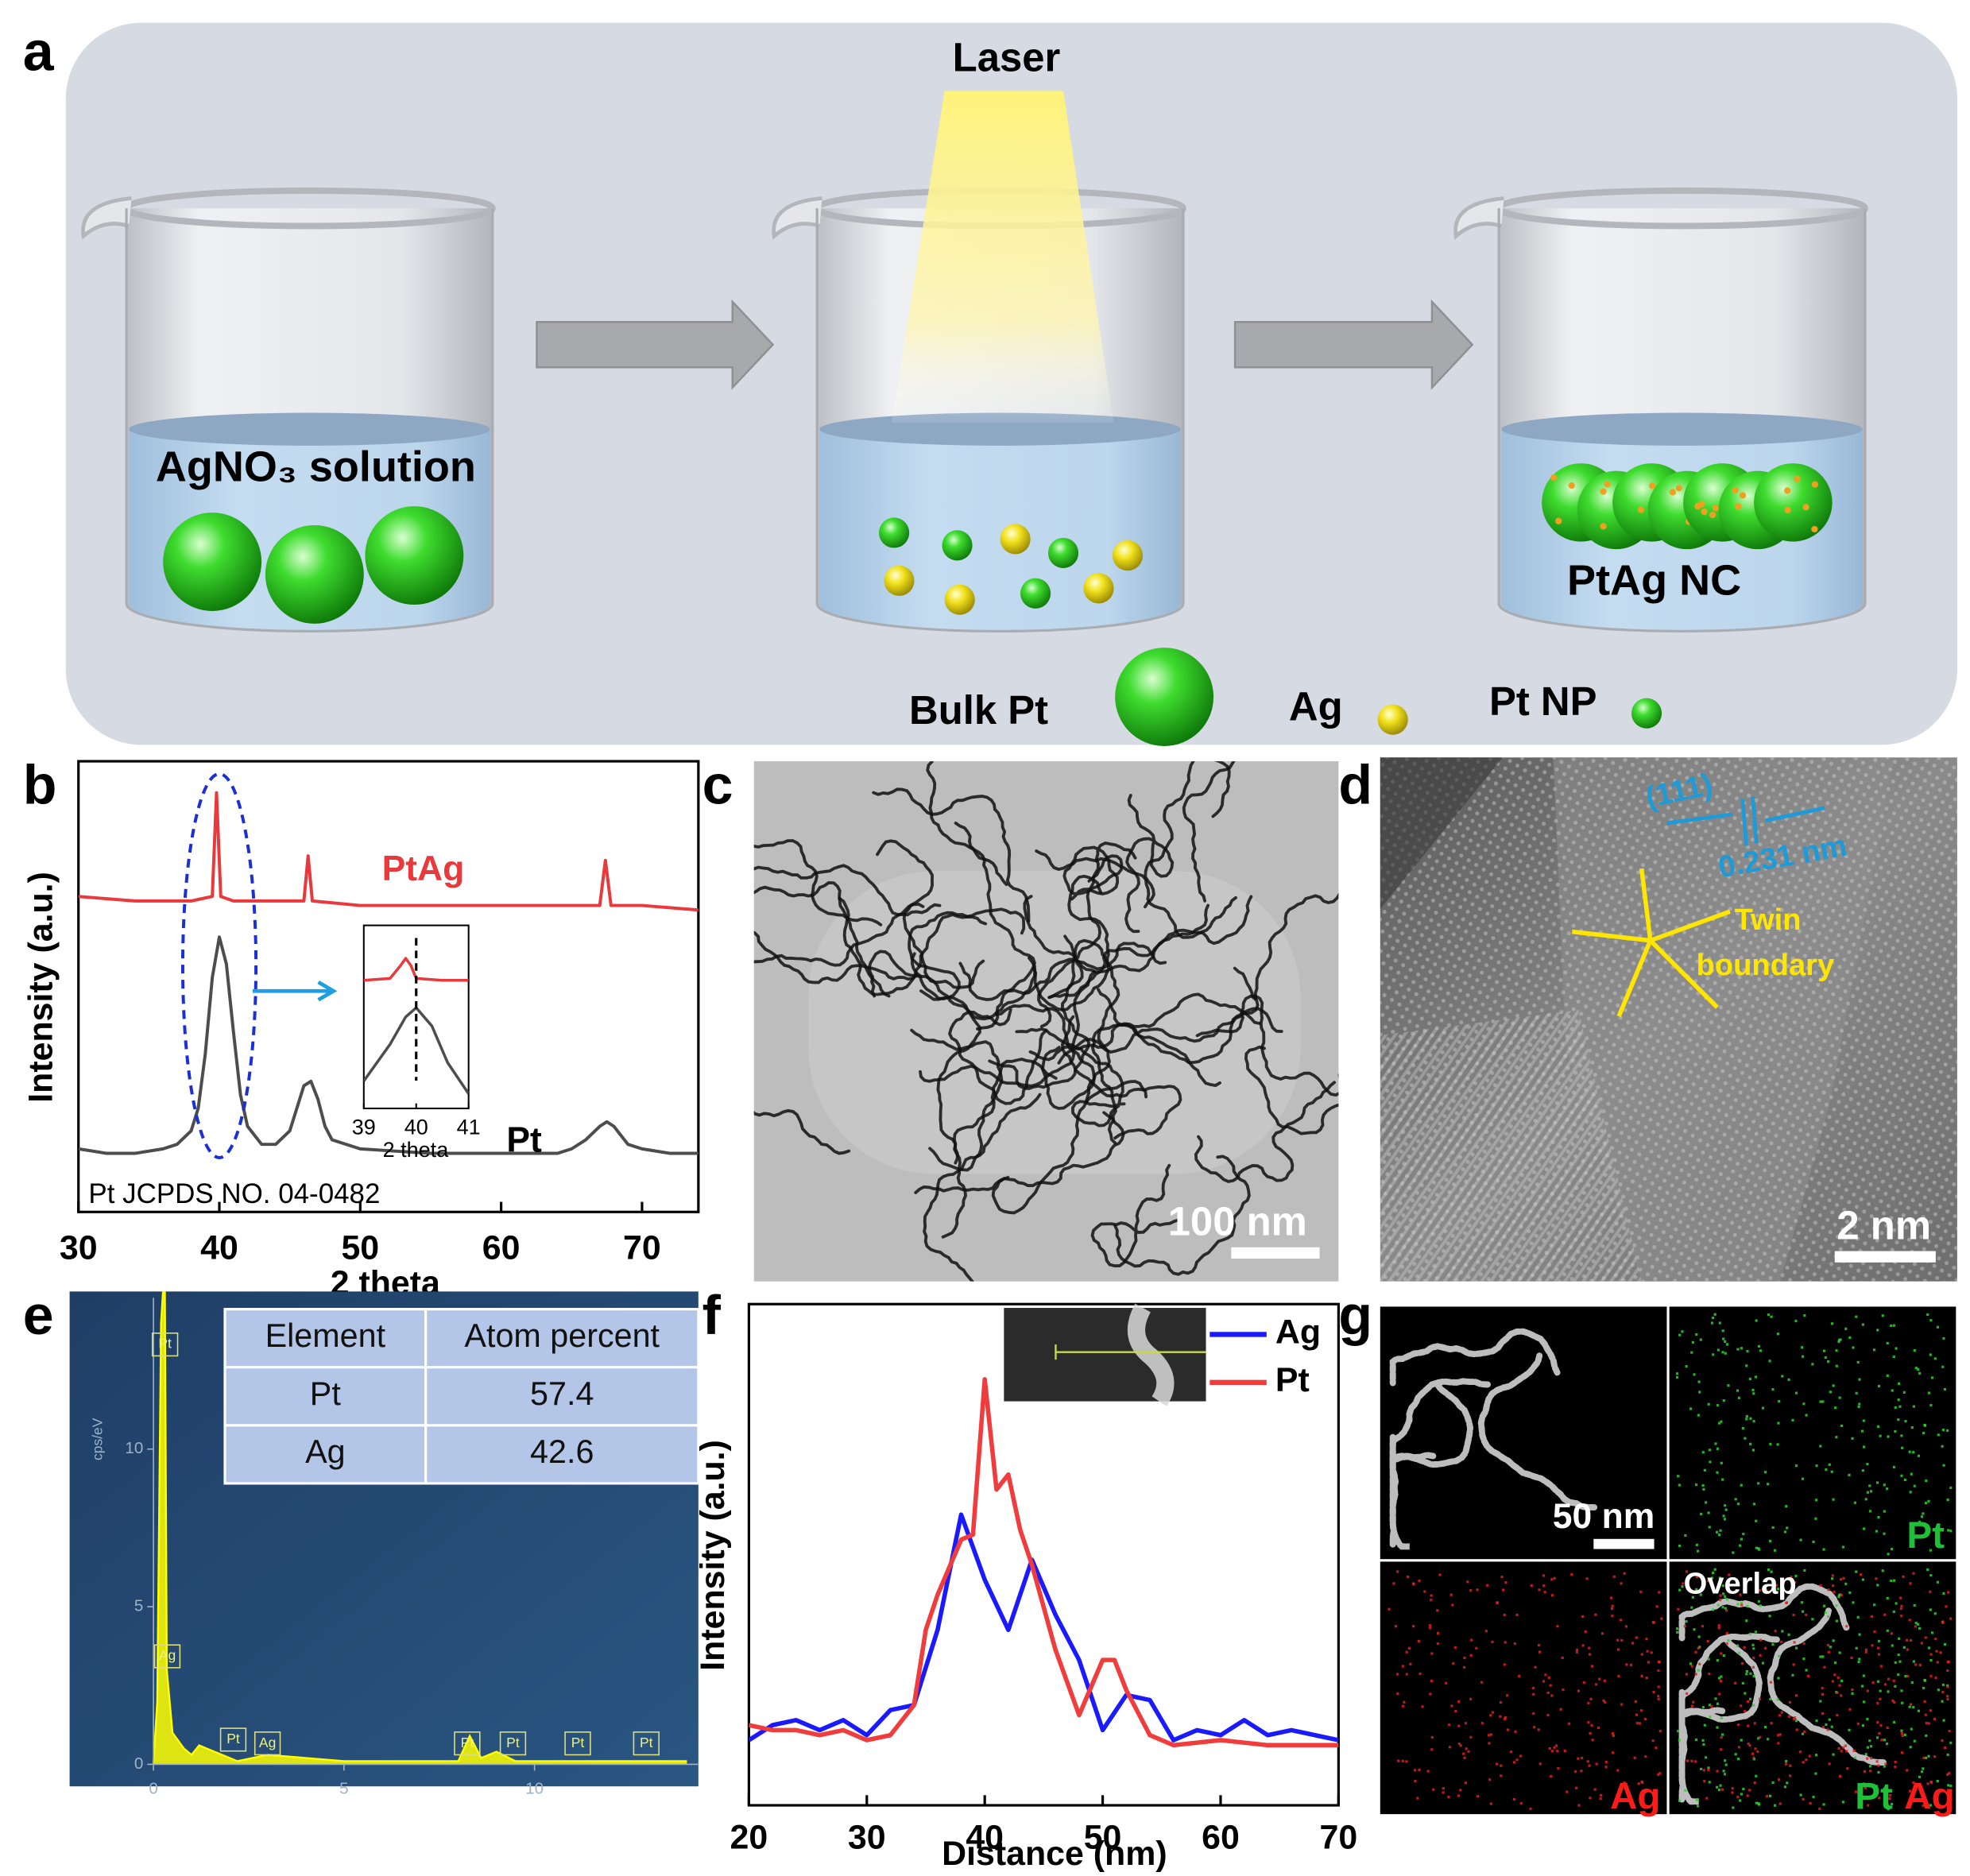  Describe the element at coordinates (1636, 1797) in the screenshot. I see `element-label: Ag` at that location.